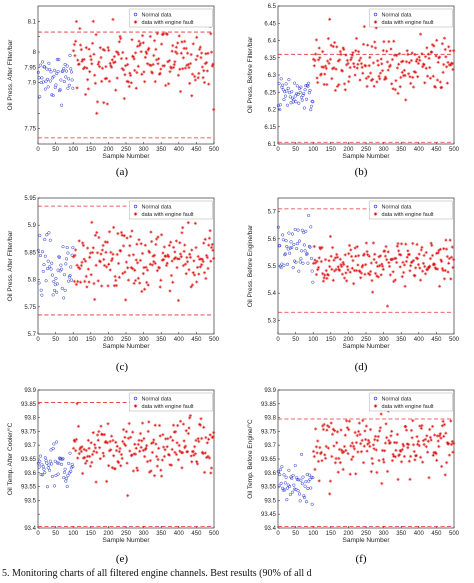 The width and height of the screenshot is (474, 583). I want to click on y-tick-label: 5.6, so click(272, 240).